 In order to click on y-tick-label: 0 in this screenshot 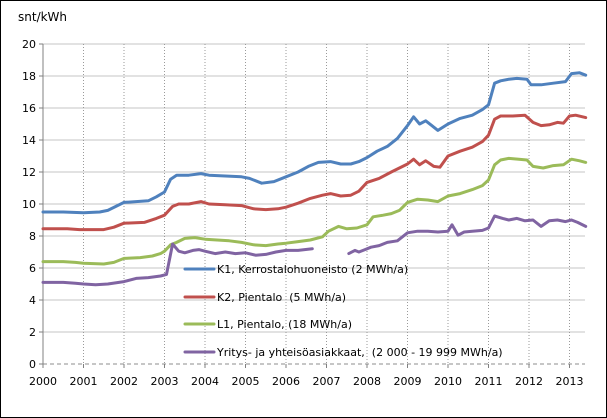, I will do `click(32, 364)`.